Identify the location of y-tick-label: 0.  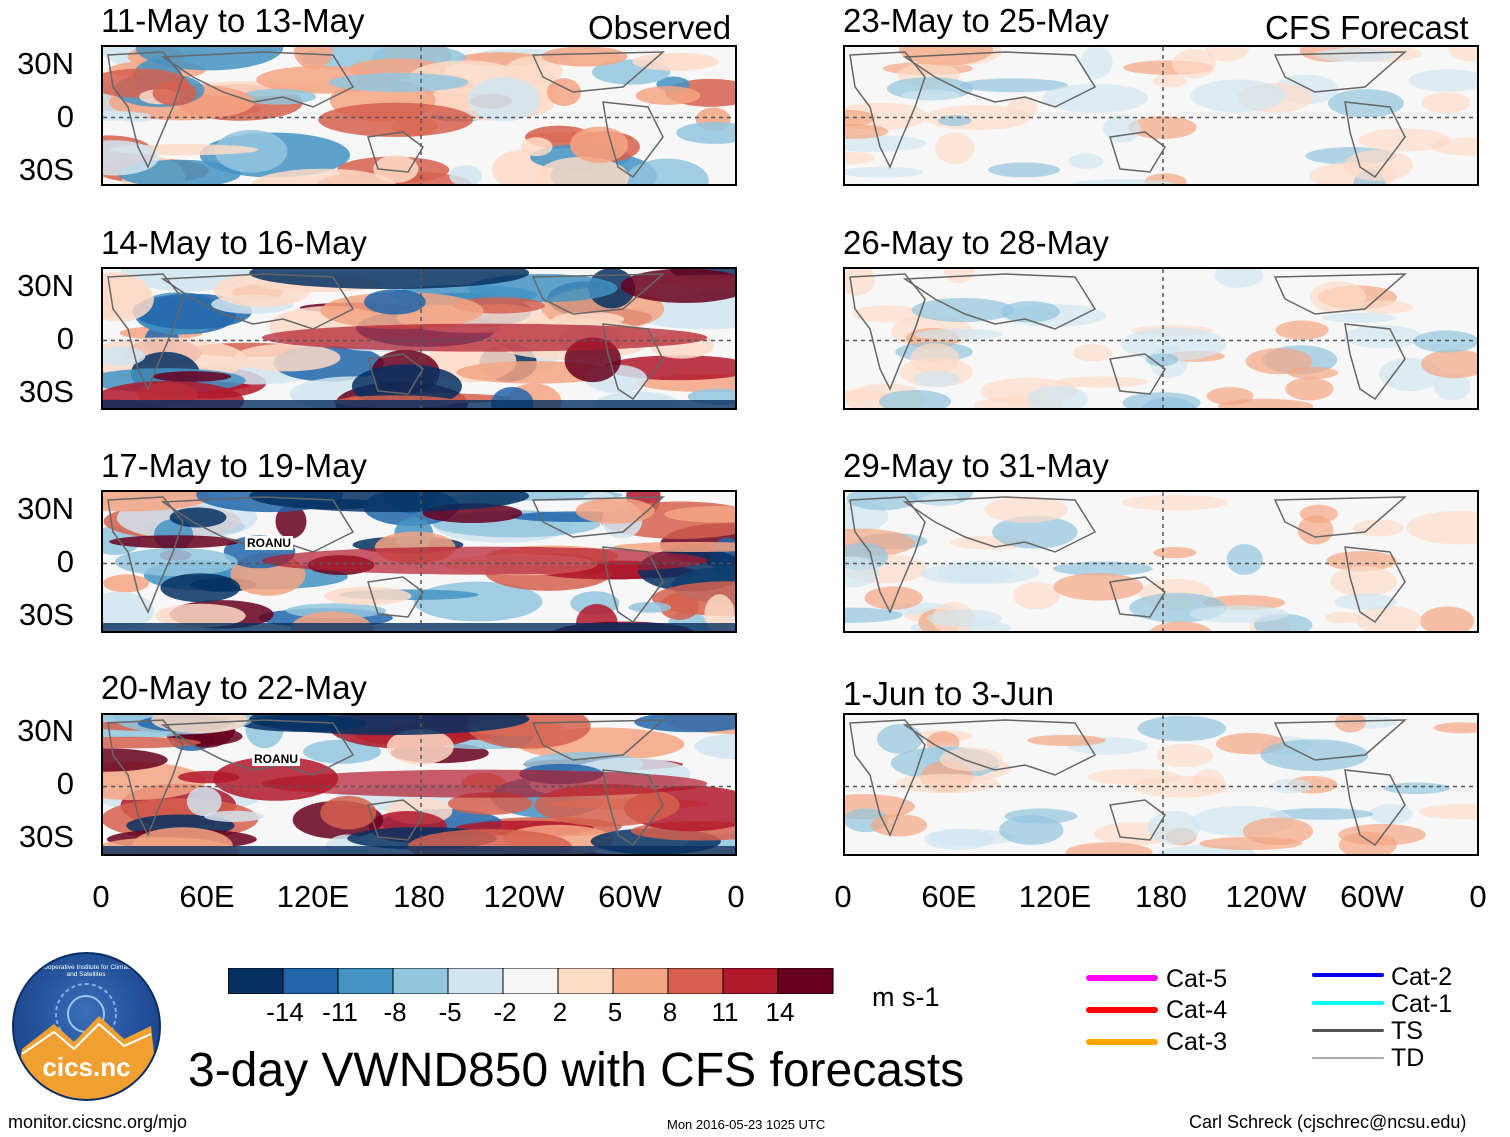
(65, 338).